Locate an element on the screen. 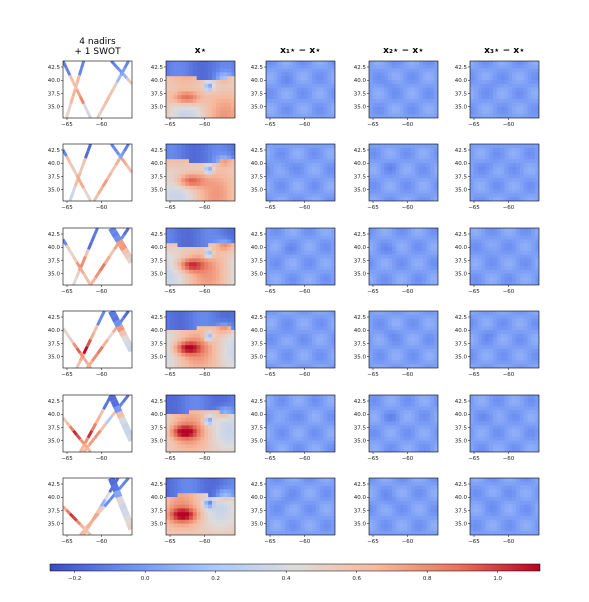 The width and height of the screenshot is (589, 602). panel-r4-c1: 42.5 40.0 37.5 35.0 −65 −60 is located at coordinates (90, 344).